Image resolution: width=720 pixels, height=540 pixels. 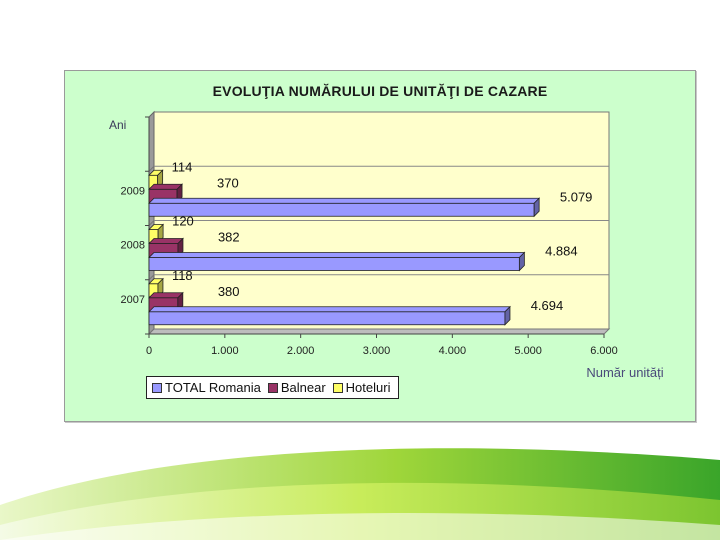 I want to click on data-label: 5.079, so click(x=576, y=196).